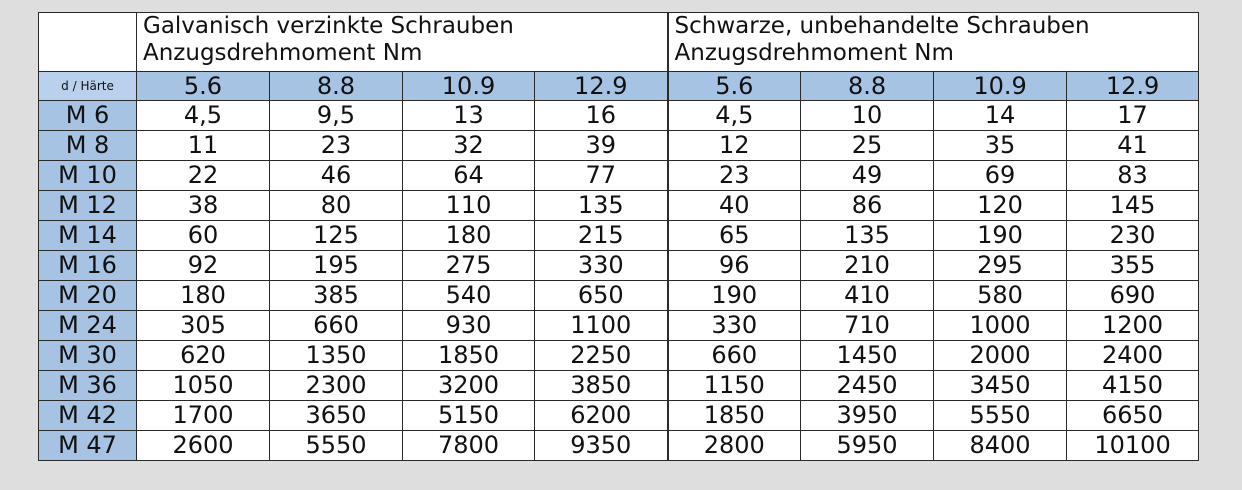  I want to click on torque-value-cell: 6200, so click(601, 415).